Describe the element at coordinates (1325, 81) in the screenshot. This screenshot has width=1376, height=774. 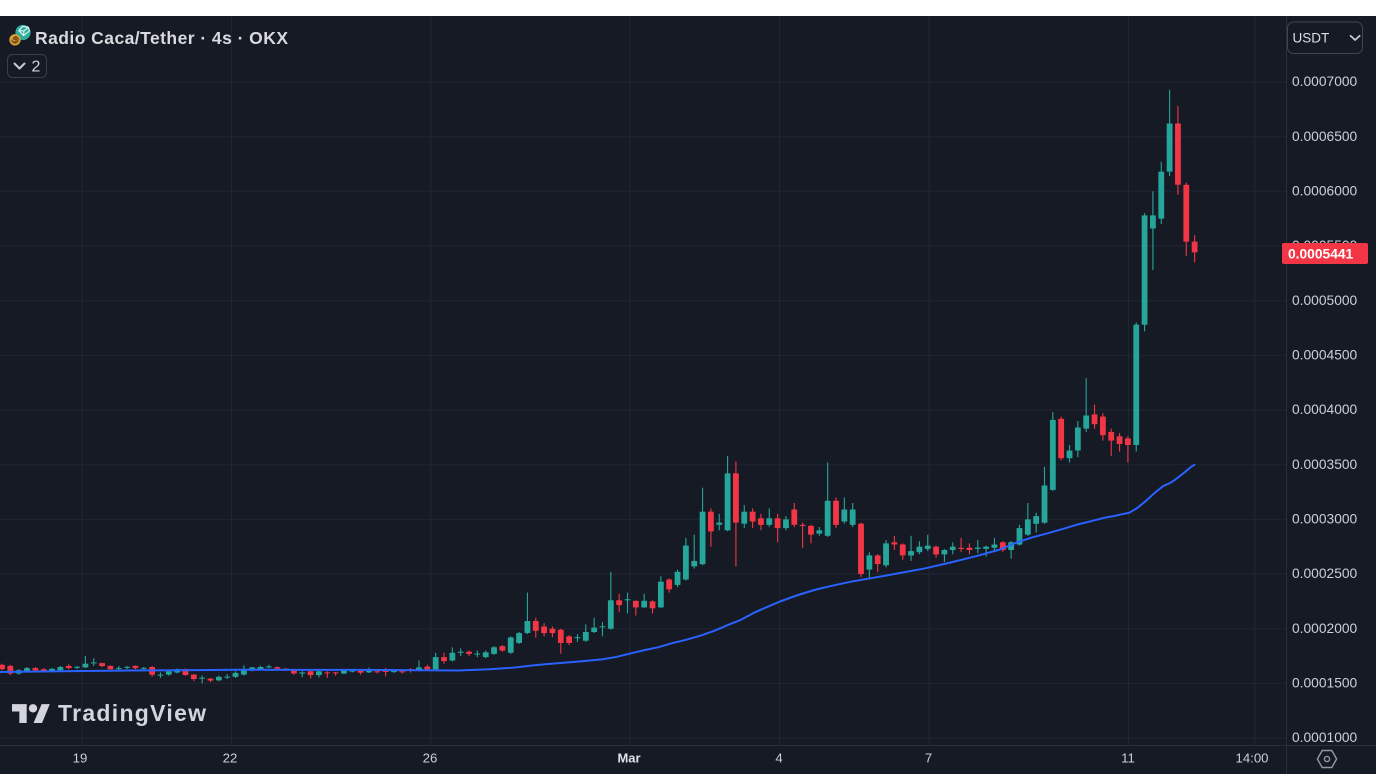
I see `svg-text: 0.0007000` at that location.